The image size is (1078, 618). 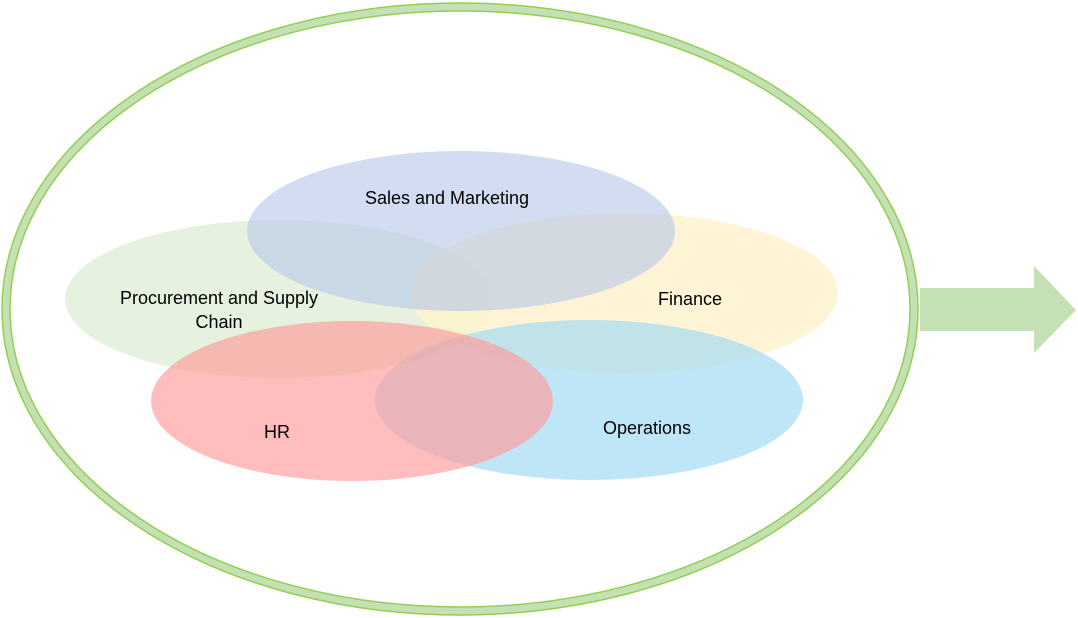 I want to click on finance-label: Finance, so click(x=690, y=299).